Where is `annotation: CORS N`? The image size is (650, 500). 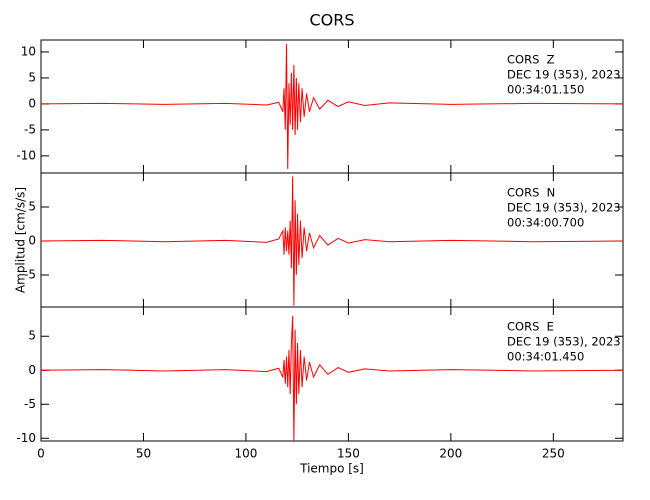 annotation: CORS N is located at coordinates (531, 193).